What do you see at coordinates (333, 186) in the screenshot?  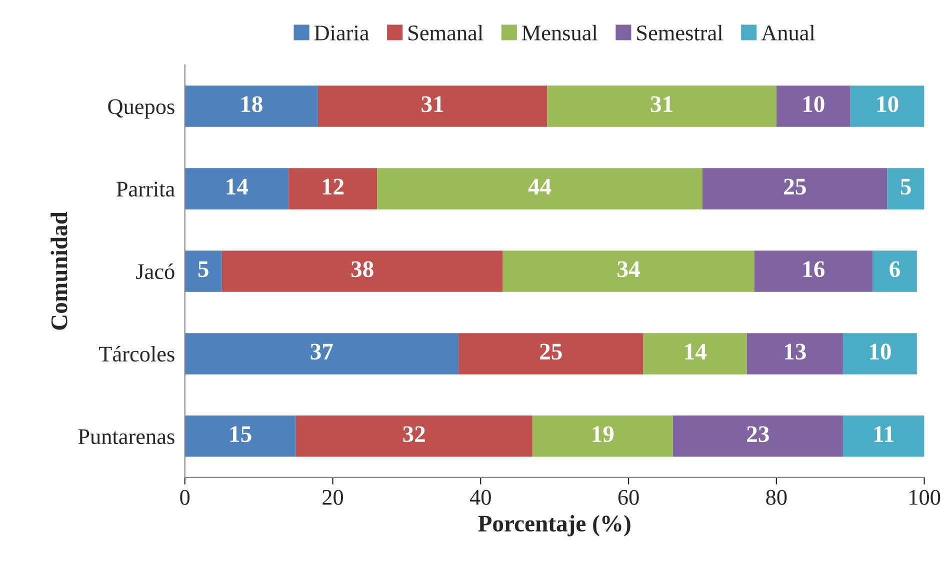 I see `data-label: 12` at bounding box center [333, 186].